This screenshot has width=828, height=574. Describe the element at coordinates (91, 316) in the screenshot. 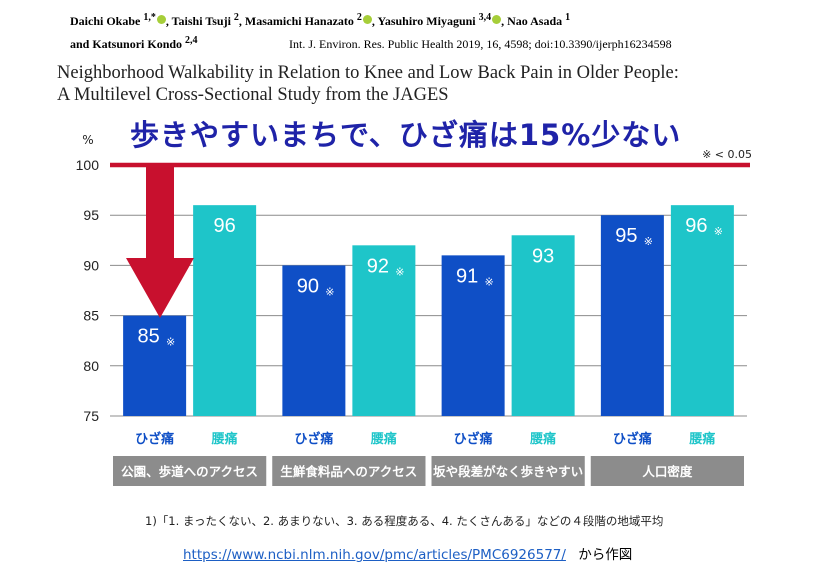

I see `y-tick-label: 85` at that location.